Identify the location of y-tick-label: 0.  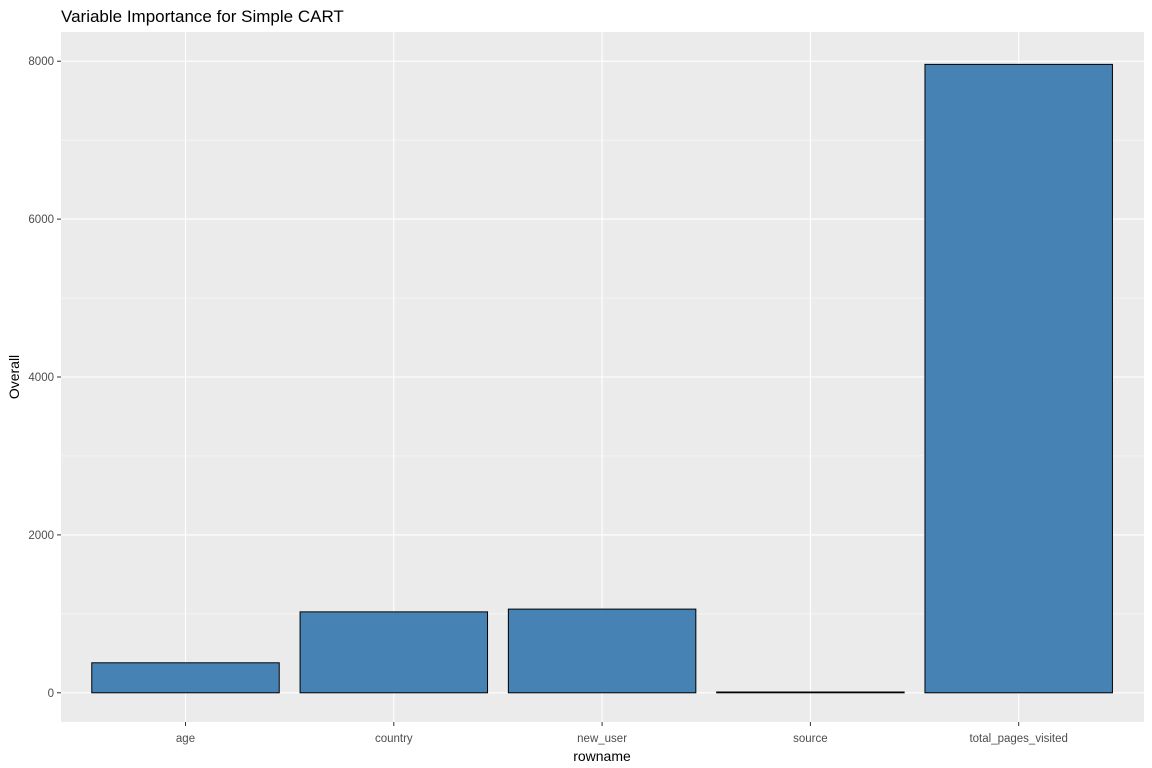
(51, 694).